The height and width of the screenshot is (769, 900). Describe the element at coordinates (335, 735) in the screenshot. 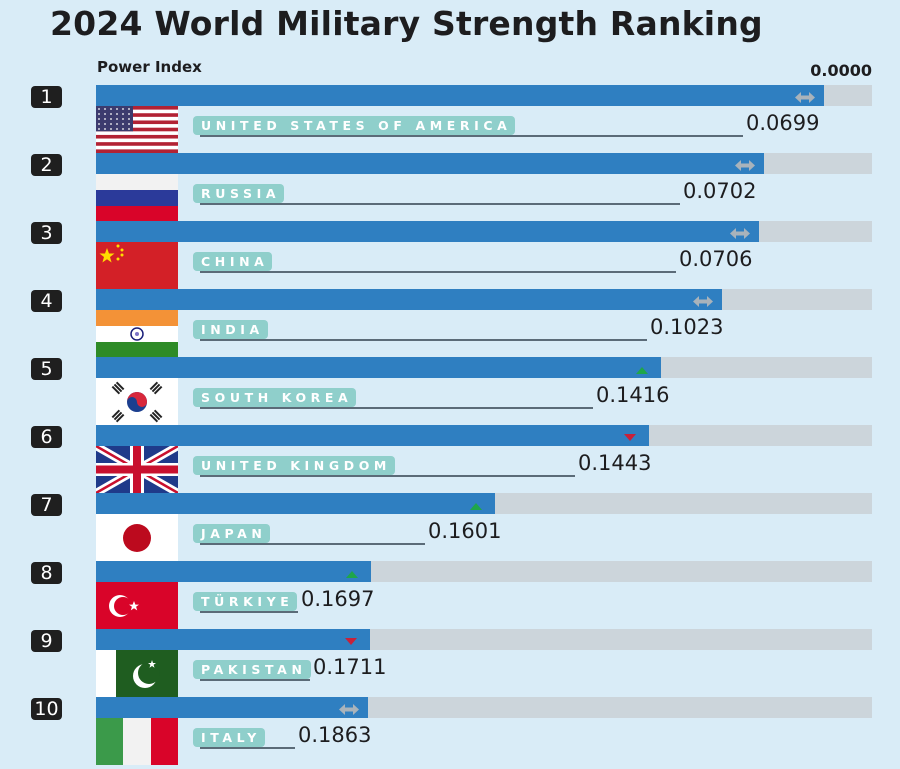

I see `value-label: 0.1863` at that location.